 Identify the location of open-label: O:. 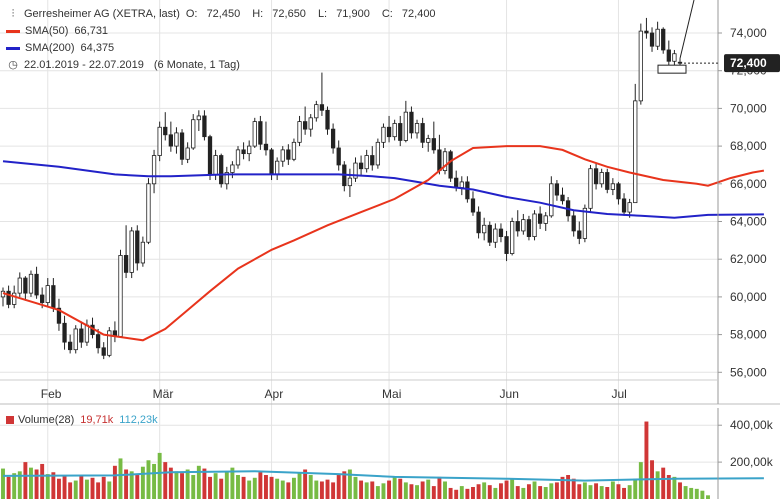
(191, 14).